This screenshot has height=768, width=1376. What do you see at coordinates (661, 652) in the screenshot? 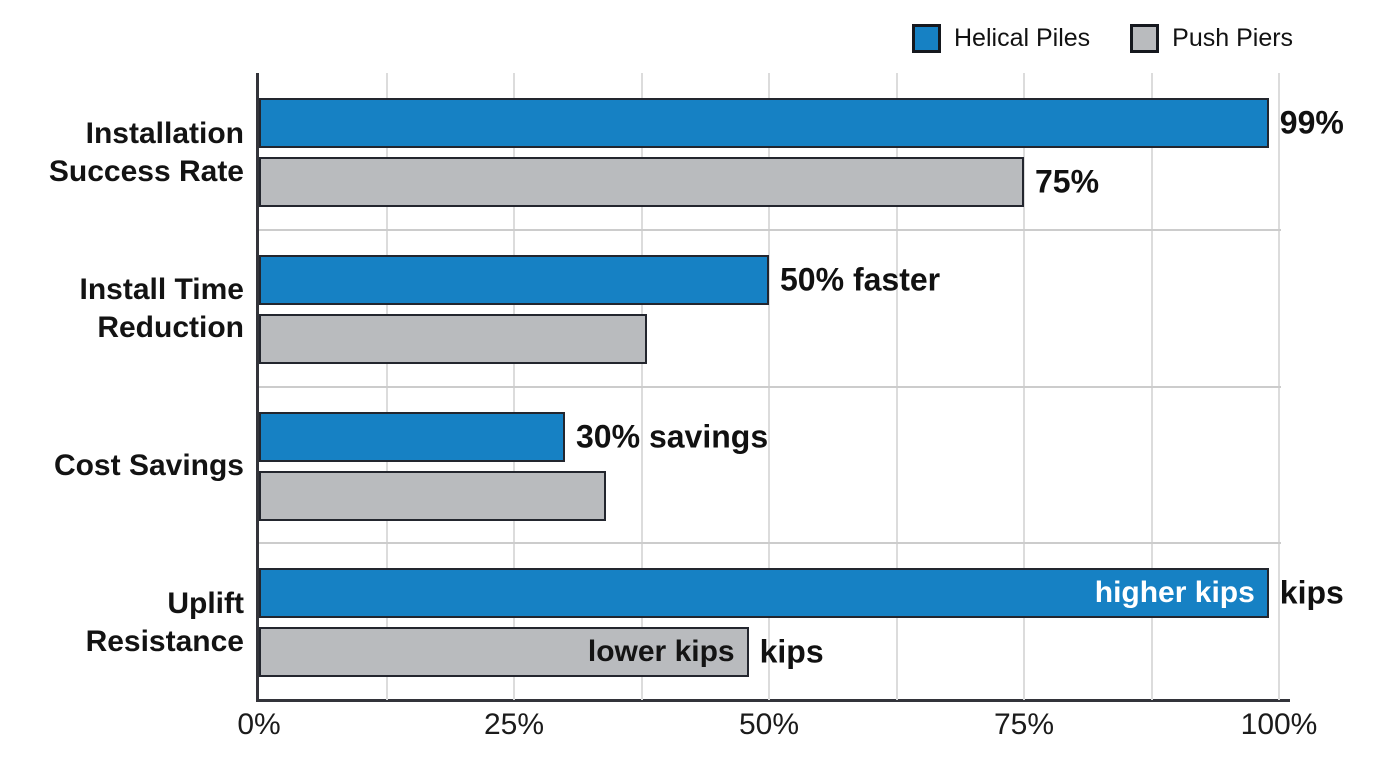
I see `bar-inner-label-lower-kips: lower kips` at bounding box center [661, 652].